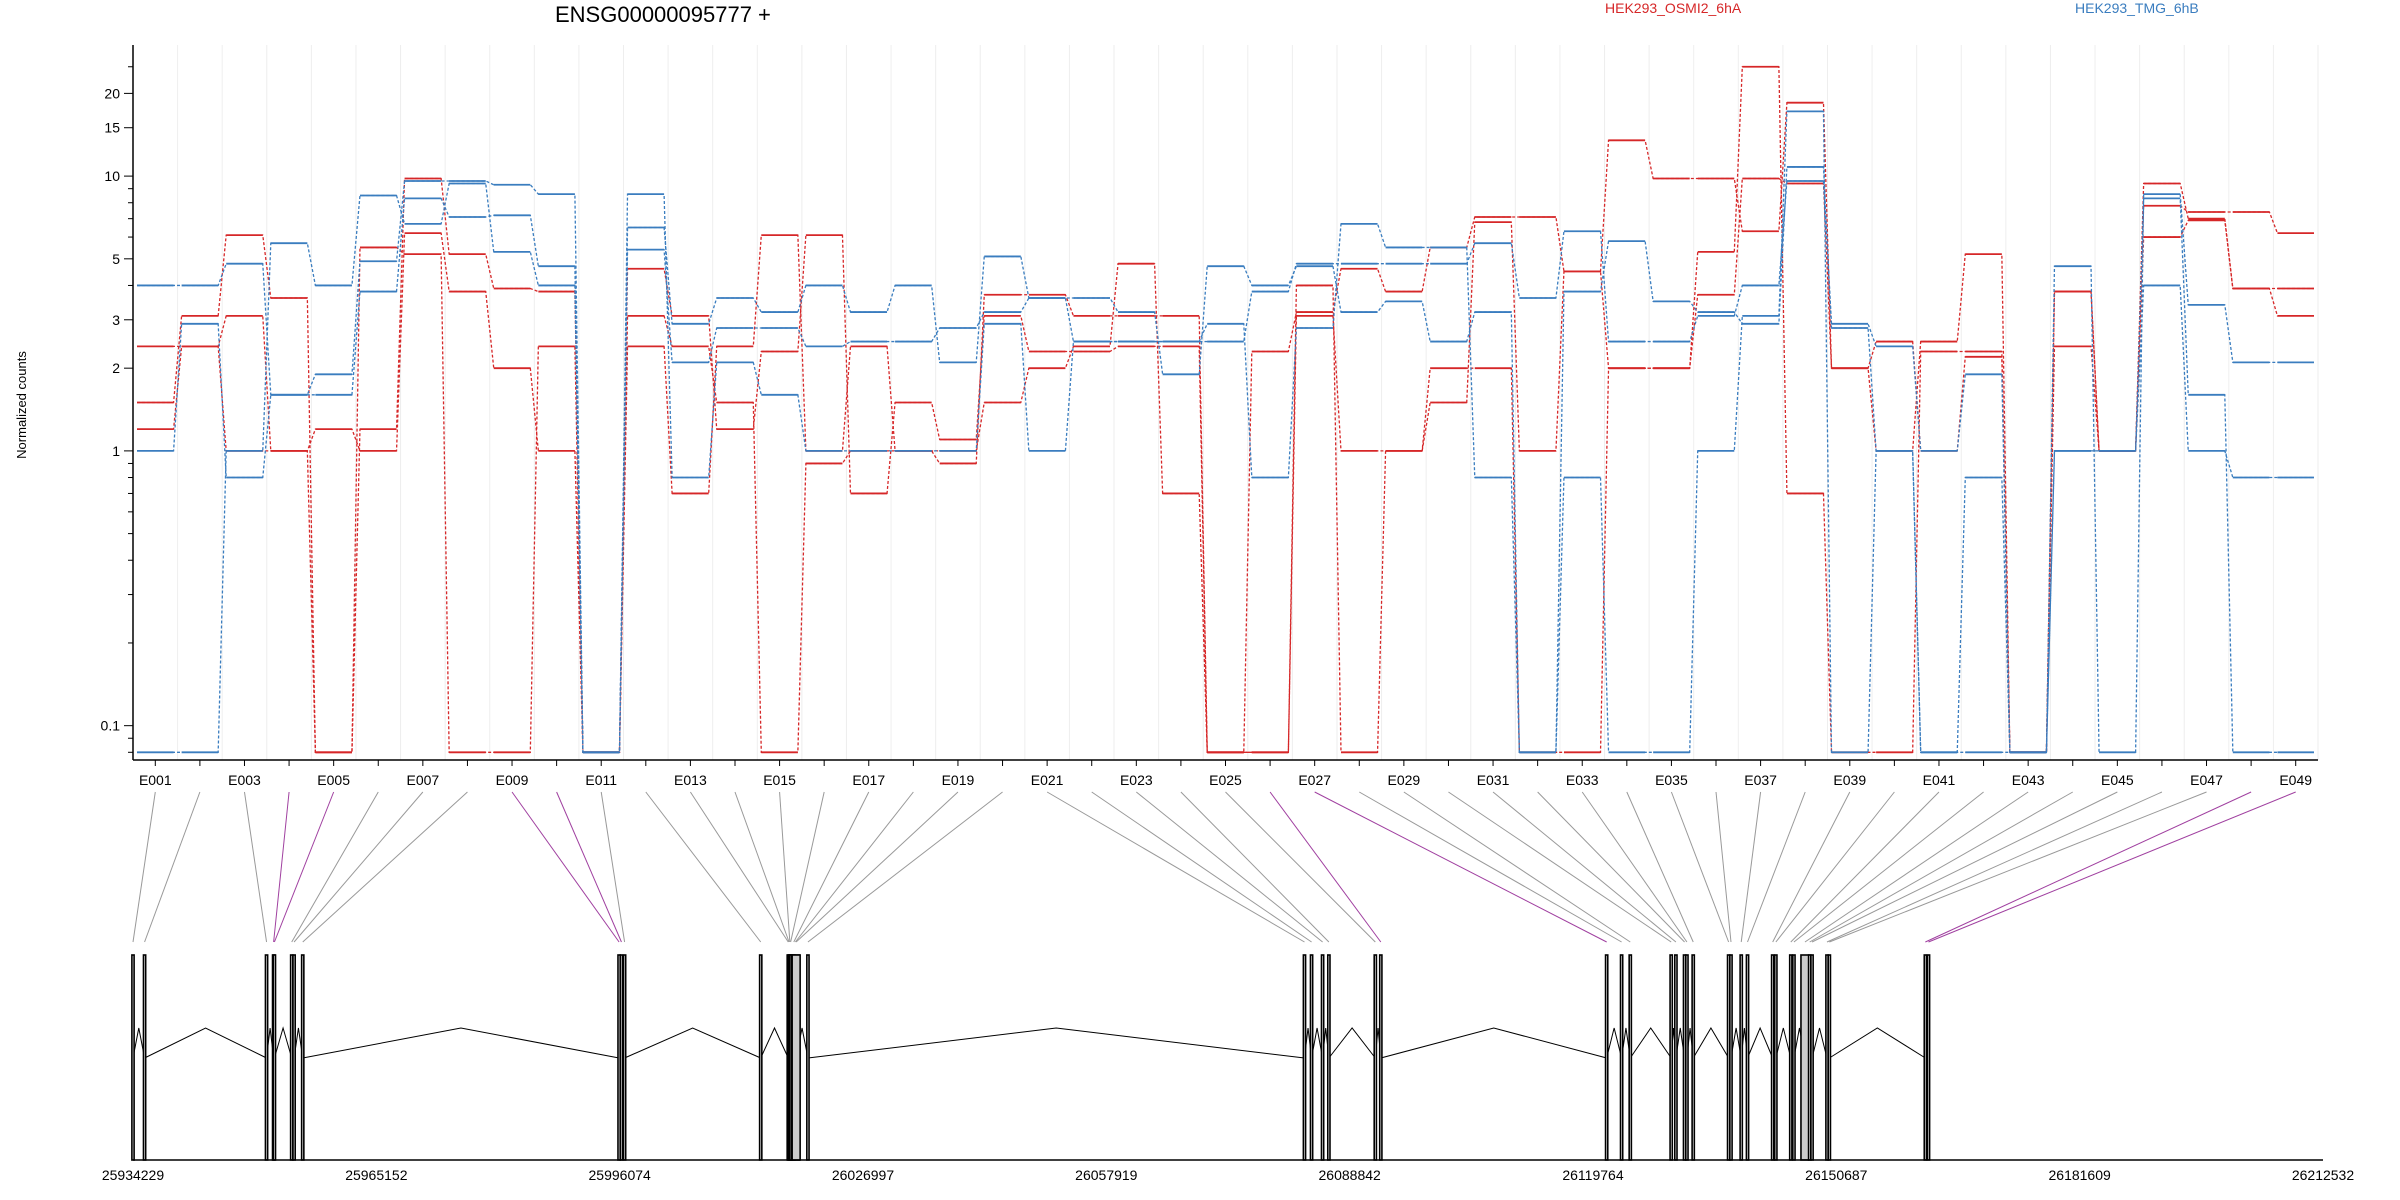  What do you see at coordinates (1592, 1175) in the screenshot?
I see `genomic-tick-label: 26119764` at bounding box center [1592, 1175].